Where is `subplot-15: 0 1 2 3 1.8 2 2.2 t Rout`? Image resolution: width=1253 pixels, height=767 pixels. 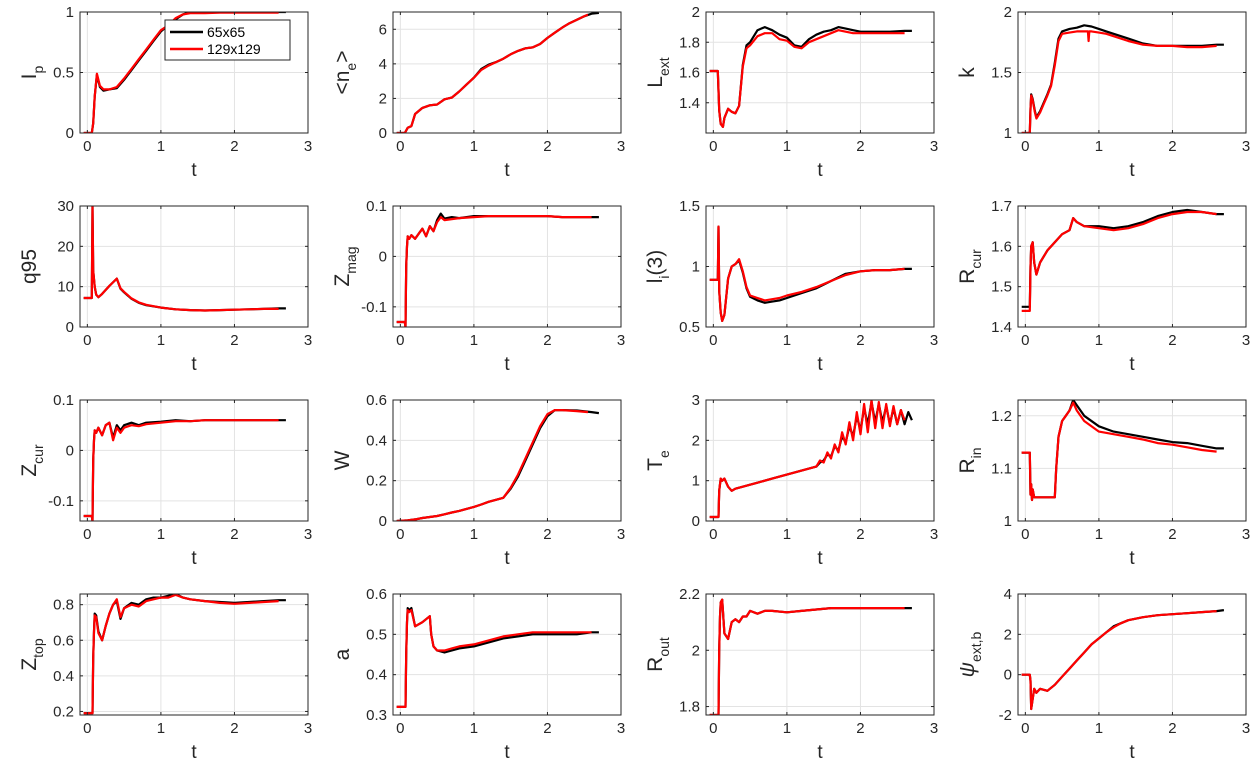
subplot-15: 0 1 2 3 1.8 2 2.2 t Rout is located at coordinates (791, 674).